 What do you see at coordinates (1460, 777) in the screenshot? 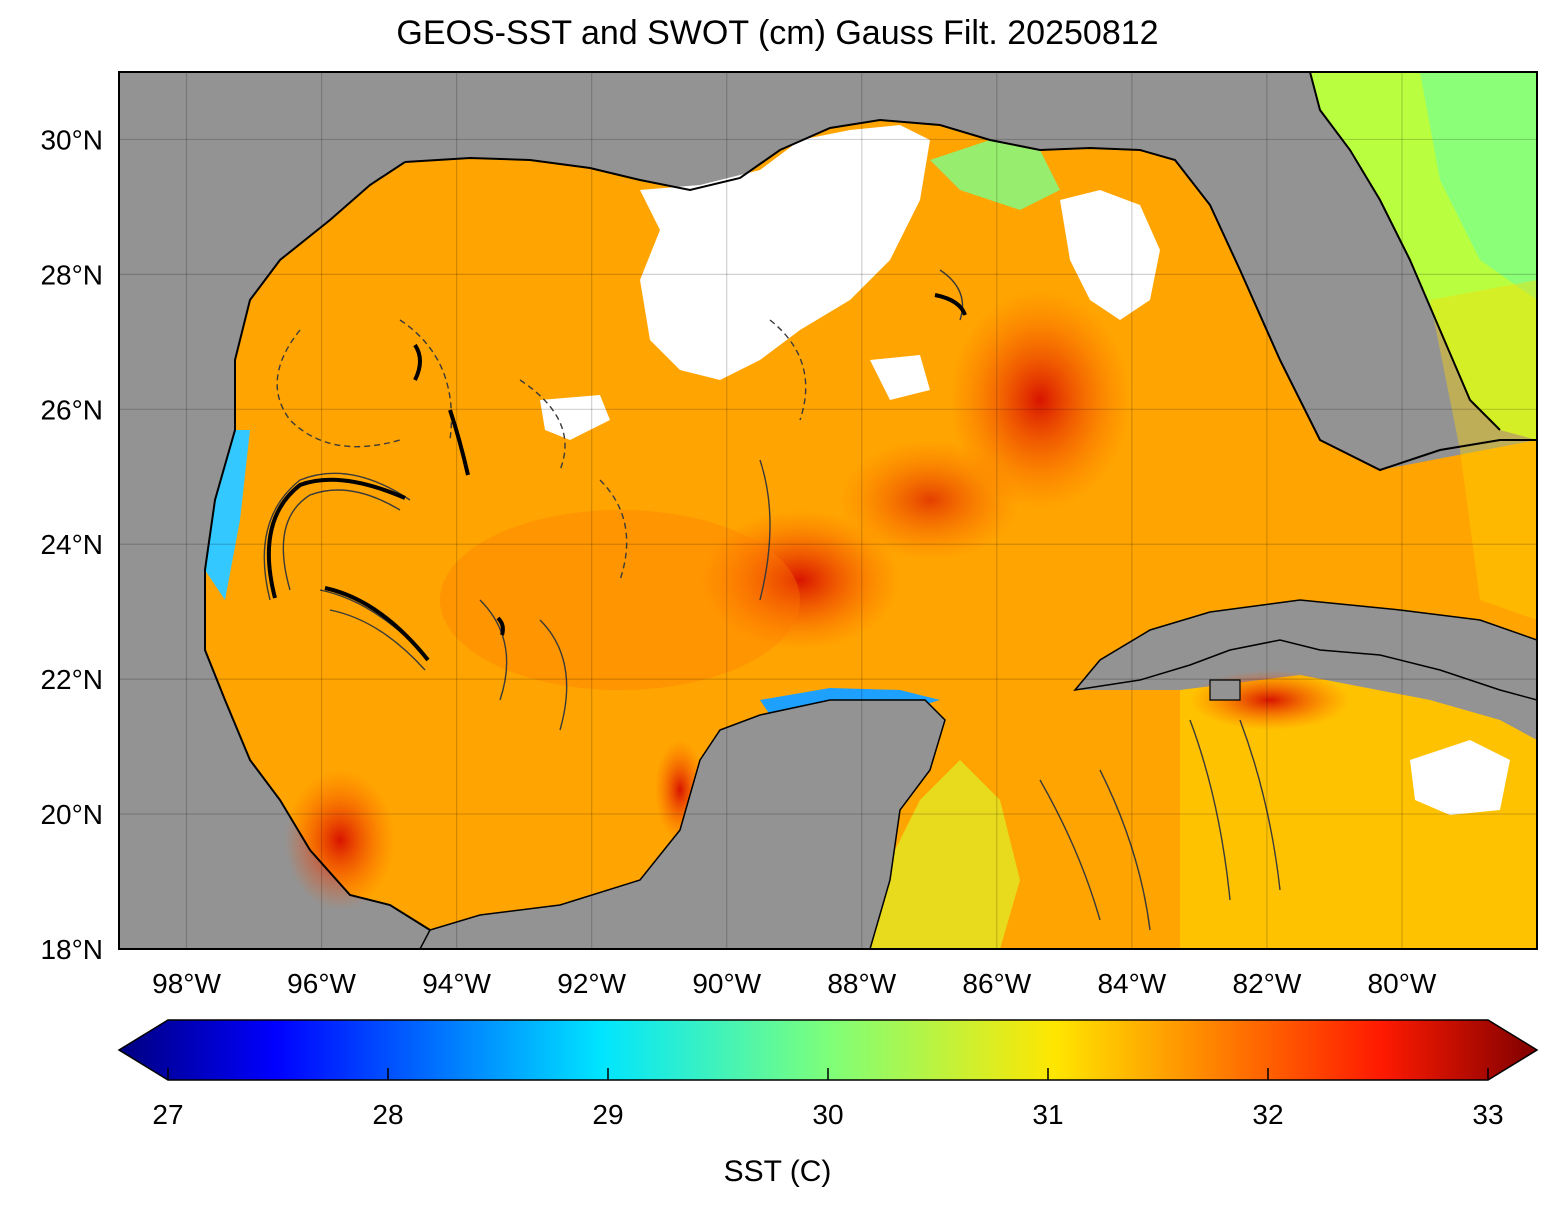
I see `missing-data-southeast` at bounding box center [1460, 777].